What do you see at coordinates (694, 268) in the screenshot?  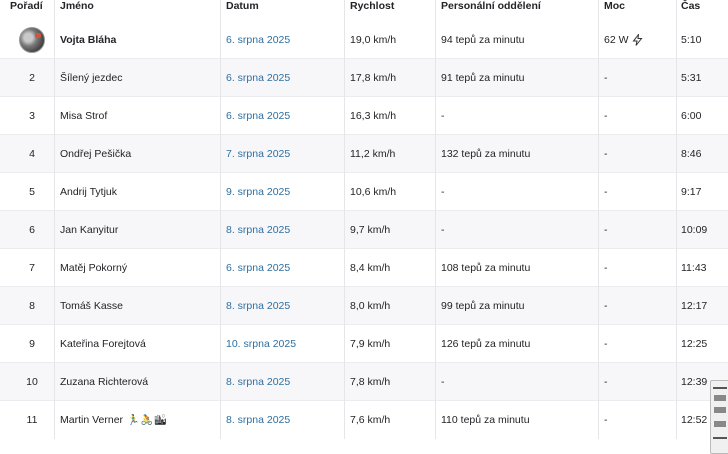 I see `time-cell: 11:43` at bounding box center [694, 268].